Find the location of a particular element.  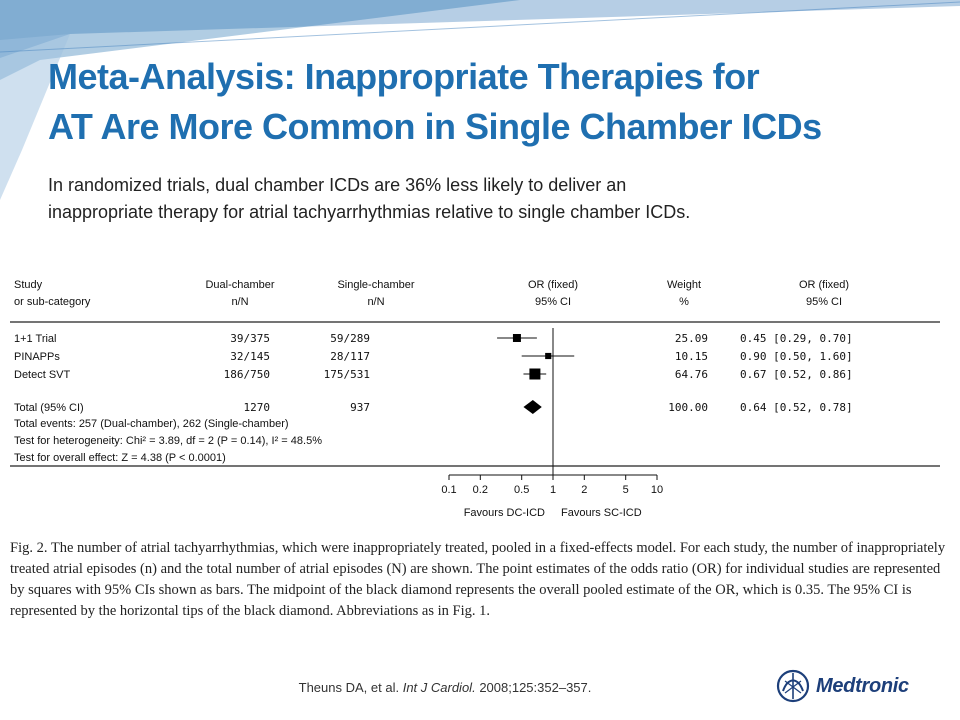

total-or-text: 0.64 [0.52, 0.78] is located at coordinates (796, 407).